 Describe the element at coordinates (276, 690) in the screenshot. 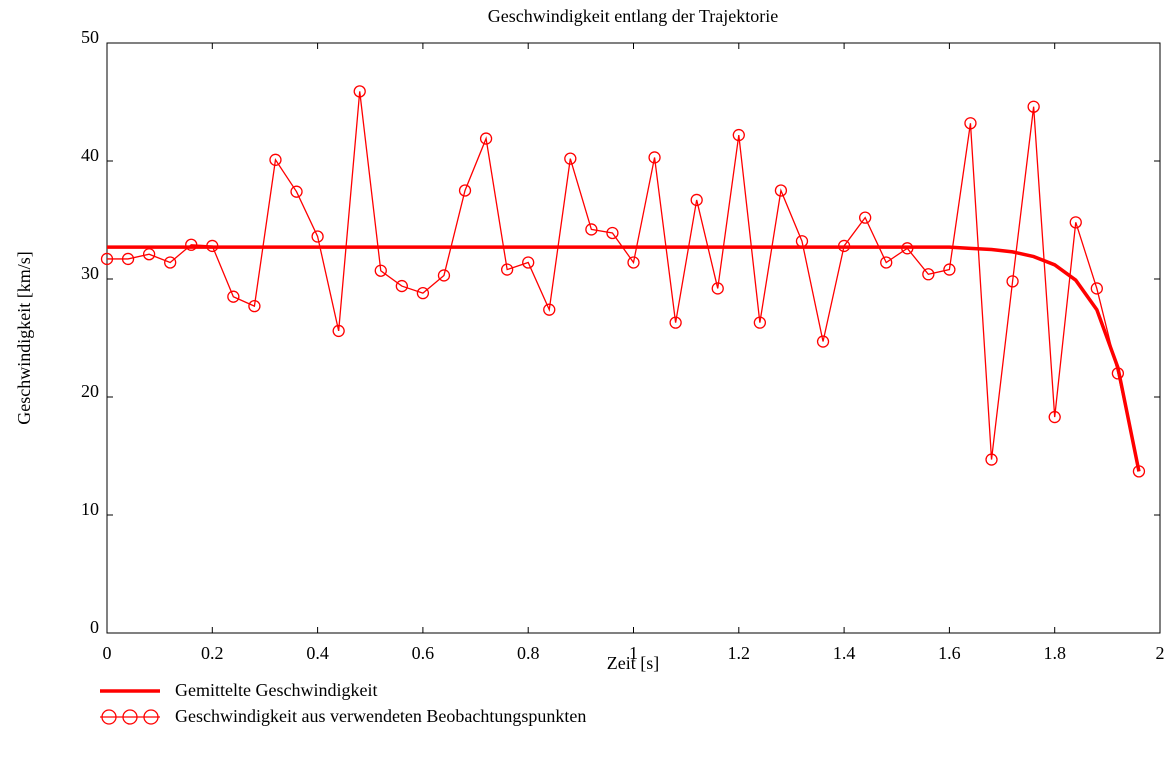

I see `legend-label: Gemittelte Geschwindigkeit` at that location.